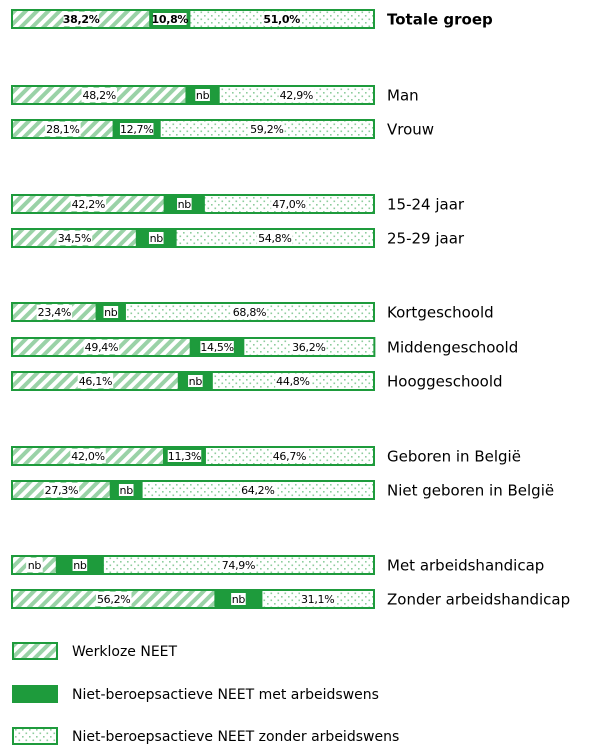  I want to click on category-label: Zonder arbeidshandicap, so click(478, 600).